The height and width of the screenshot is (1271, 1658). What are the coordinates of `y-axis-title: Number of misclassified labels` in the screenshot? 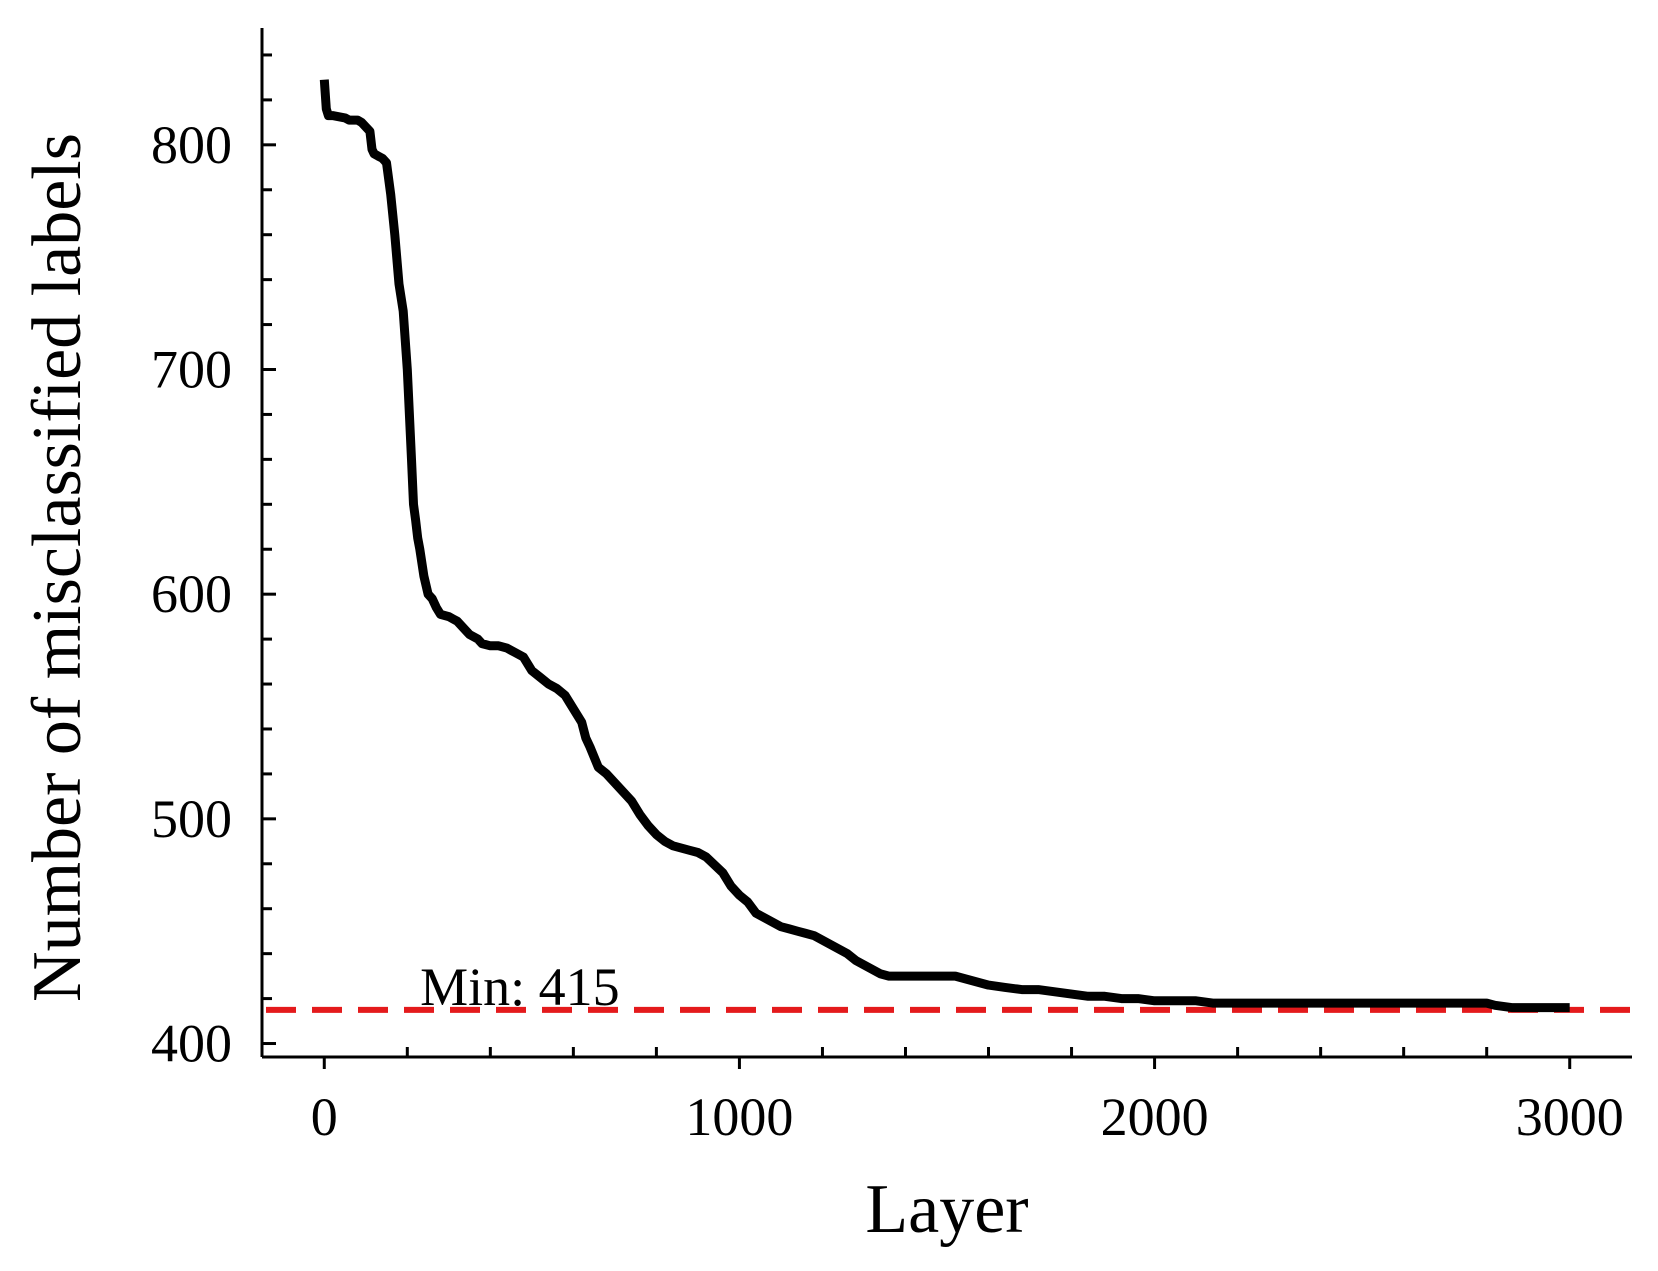 It's located at (57, 567).